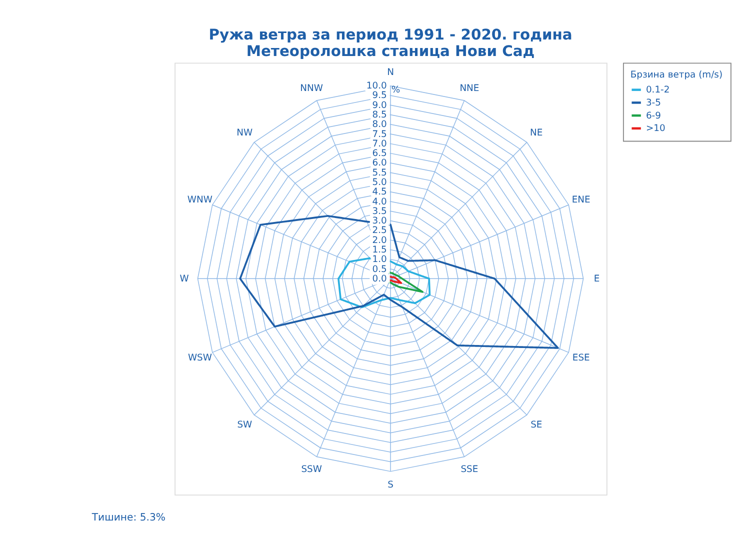 Image resolution: width=736 pixels, height=554 pixels. Describe the element at coordinates (469, 469) in the screenshot. I see `spoke-label: SSE` at that location.